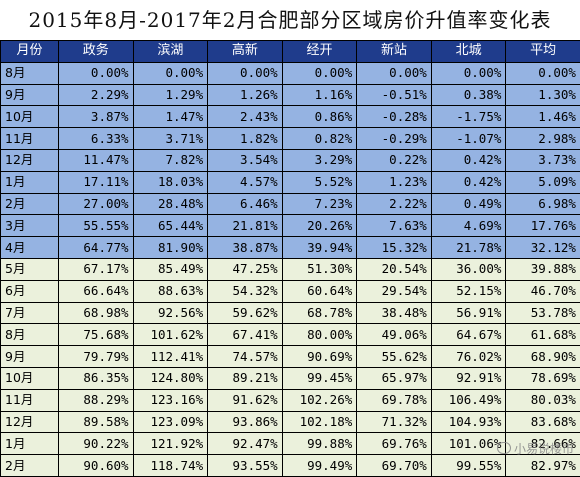 The image size is (580, 477). Describe the element at coordinates (394, 422) in the screenshot. I see `value-cell: 71.32%` at that location.